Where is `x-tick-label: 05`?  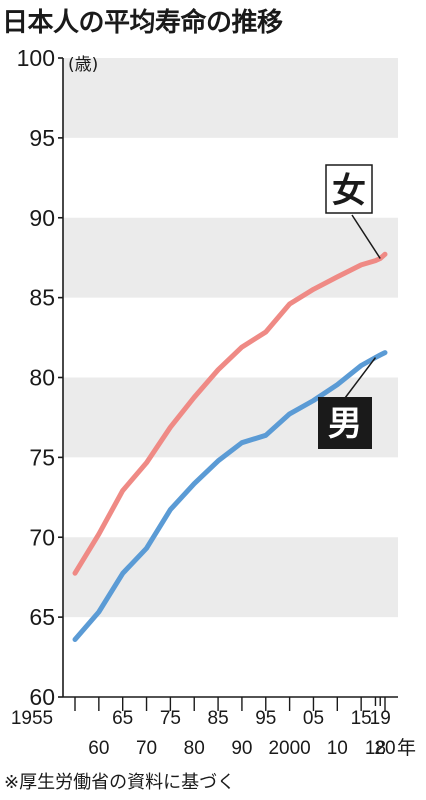
x-tick-label: 05 is located at coordinates (313, 718).